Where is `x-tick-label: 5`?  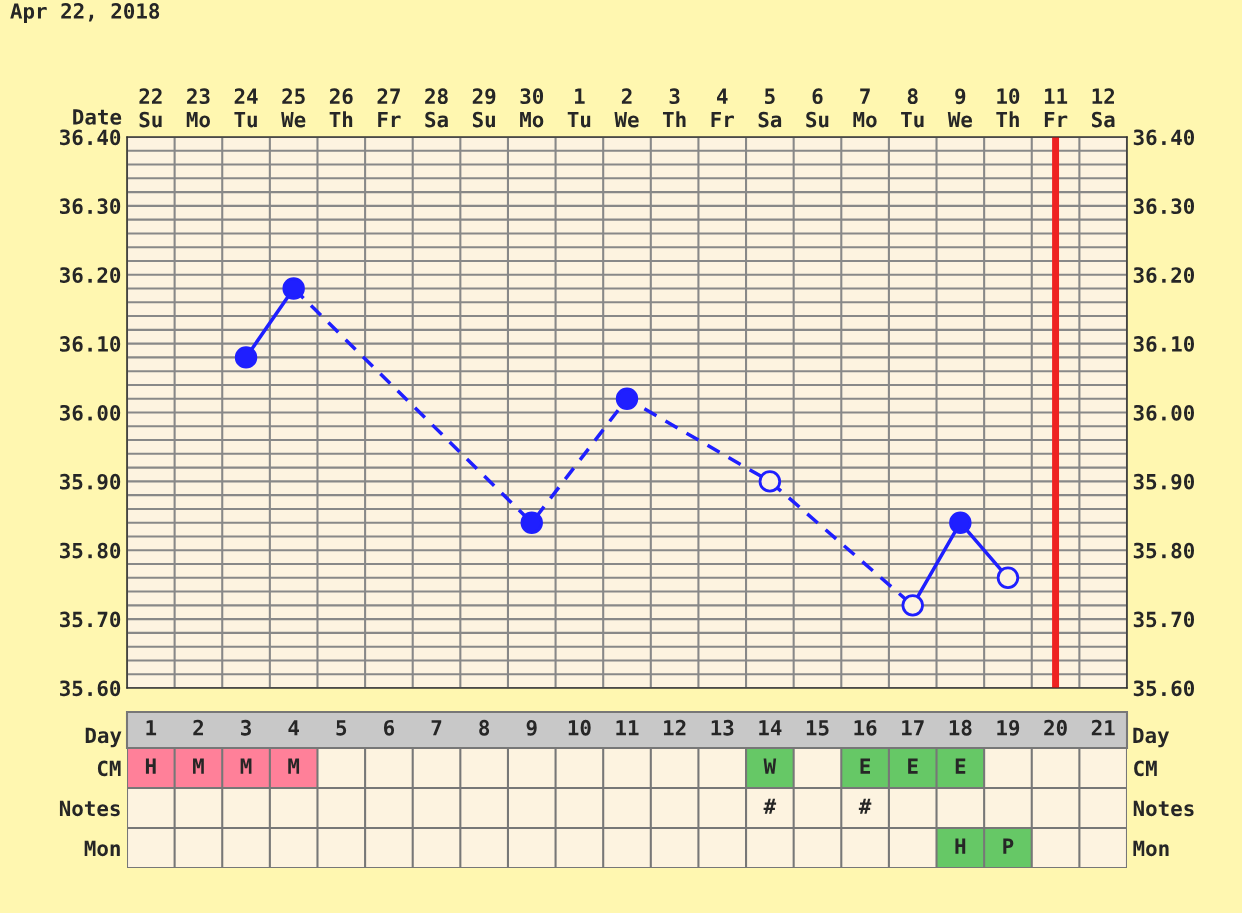
x-tick-label: 5 is located at coordinates (341, 728).